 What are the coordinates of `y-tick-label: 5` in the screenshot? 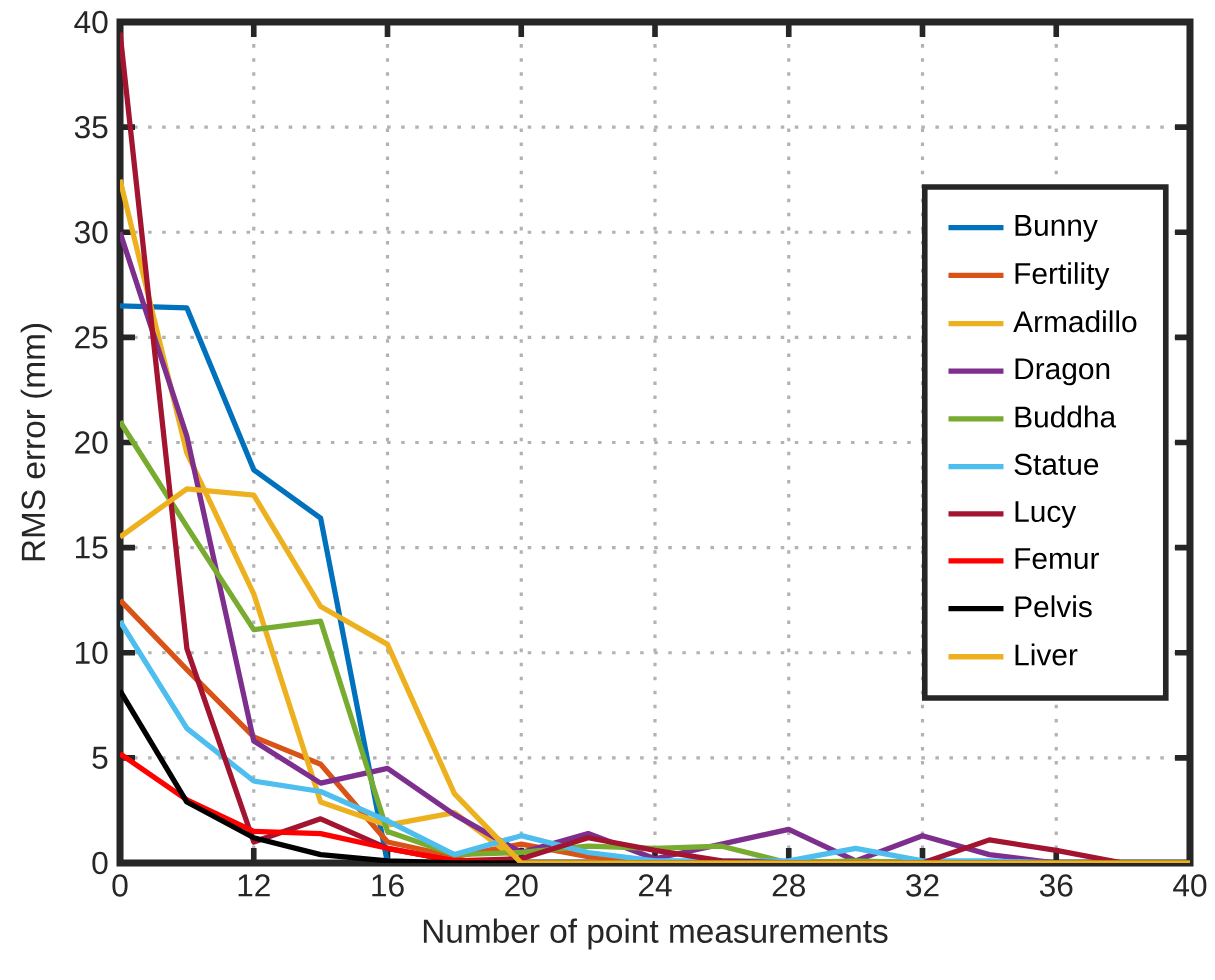 It's located at (100, 757).